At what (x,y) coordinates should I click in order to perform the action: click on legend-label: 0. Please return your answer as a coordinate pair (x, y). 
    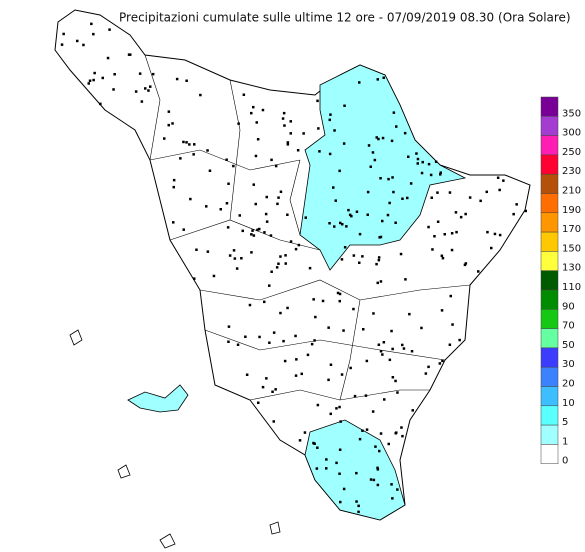
    Looking at the image, I should click on (565, 461).